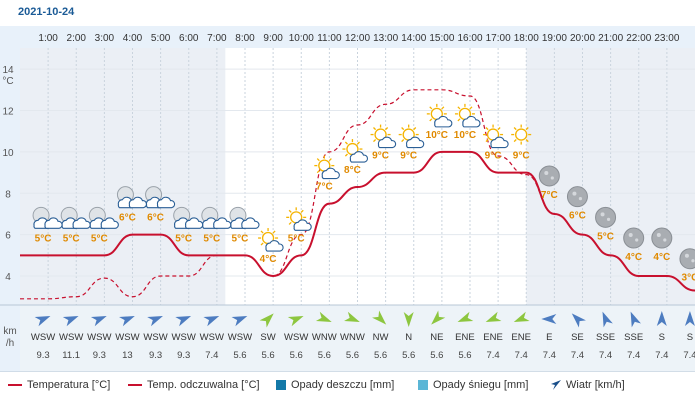  I want to click on moon-disc, so click(577, 197).